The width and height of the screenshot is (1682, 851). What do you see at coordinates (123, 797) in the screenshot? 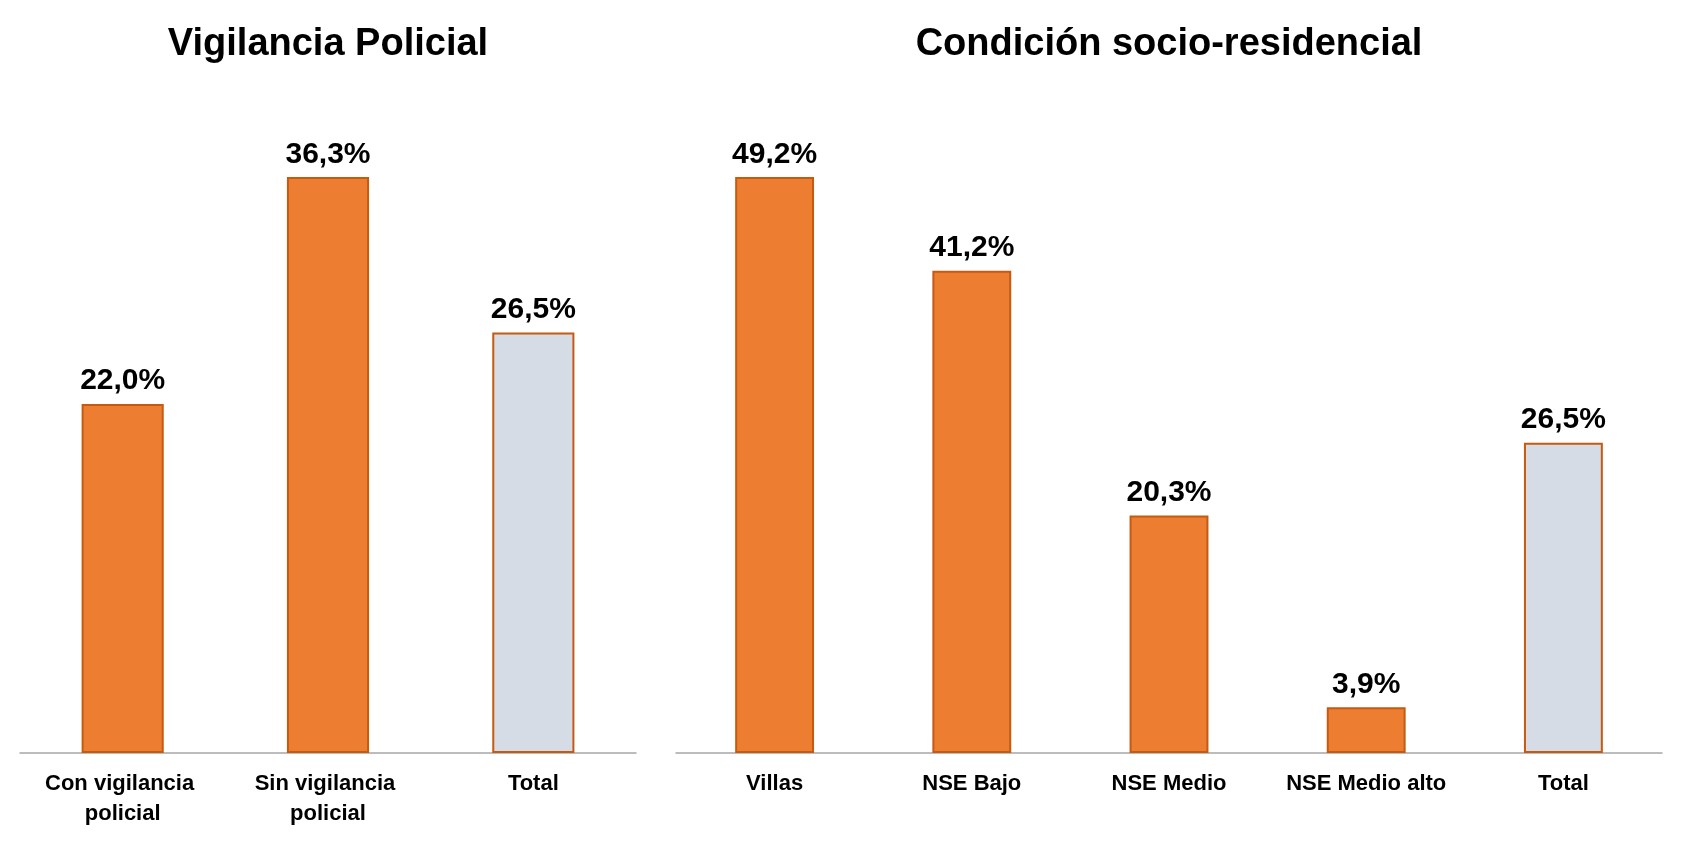
I see `x-tick-label: Con vigilancia policial` at bounding box center [123, 797].